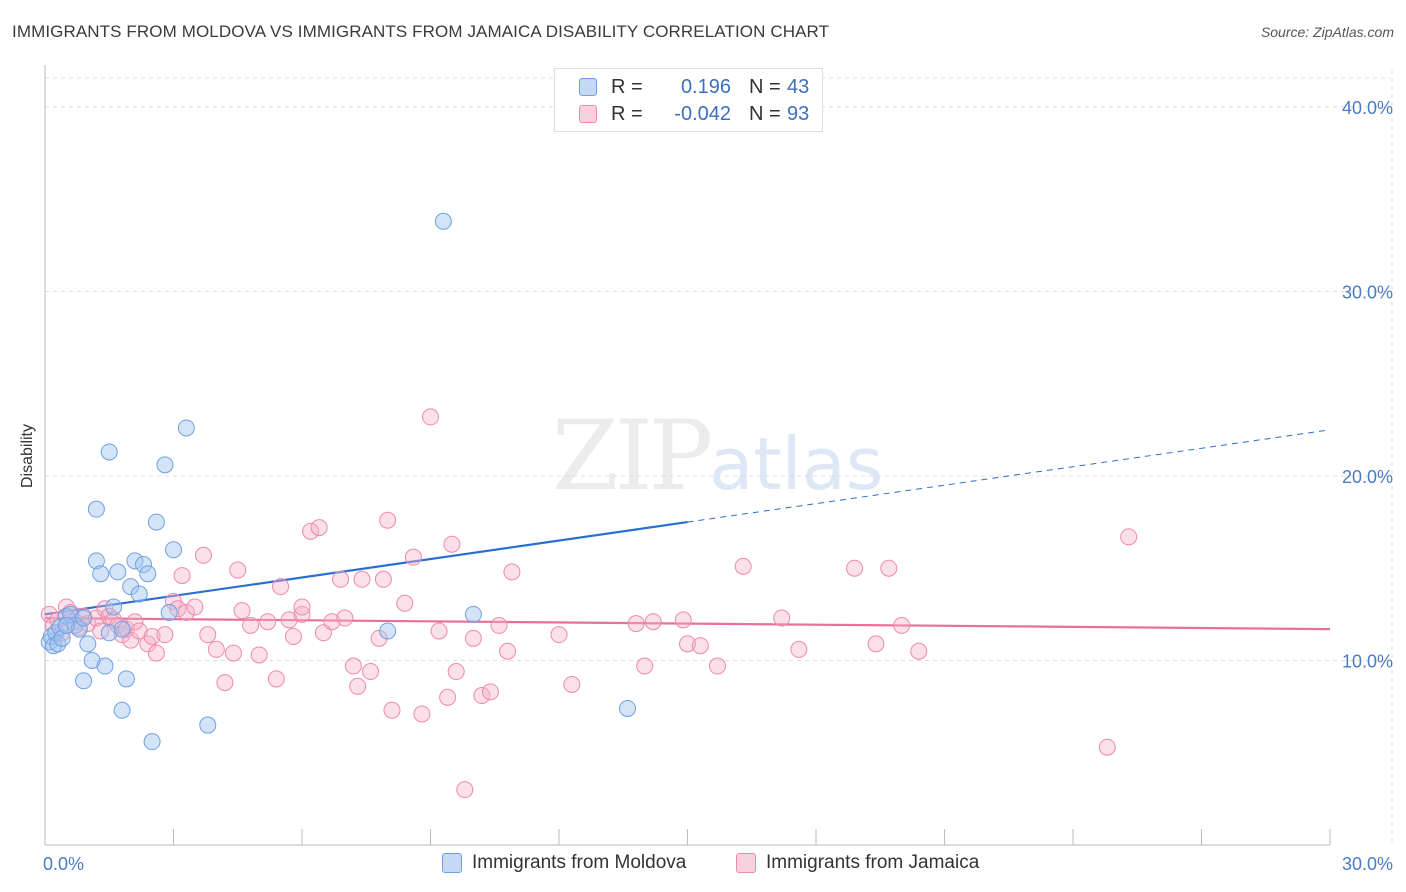 The width and height of the screenshot is (1406, 892). I want to click on watermark: ZIPatlas, so click(717, 456).